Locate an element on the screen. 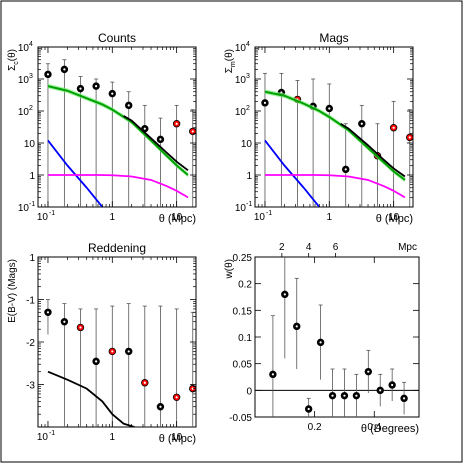  y-axis-label: Σc(θ) is located at coordinates (13, 60).